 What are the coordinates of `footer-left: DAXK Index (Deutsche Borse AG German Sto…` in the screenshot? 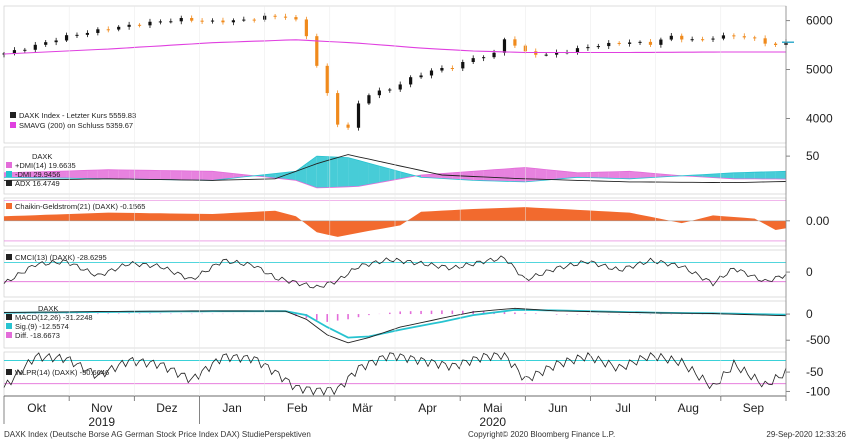 It's located at (157, 434).